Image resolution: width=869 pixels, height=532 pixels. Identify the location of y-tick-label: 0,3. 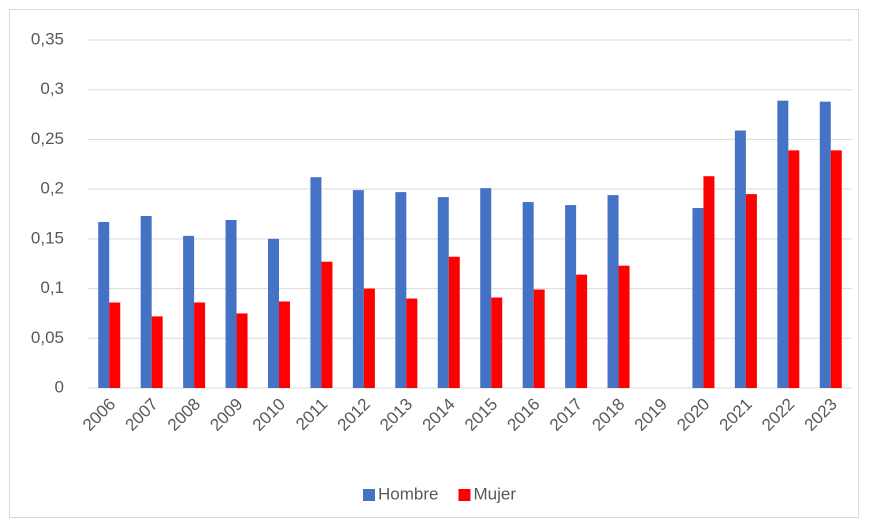
(52, 88).